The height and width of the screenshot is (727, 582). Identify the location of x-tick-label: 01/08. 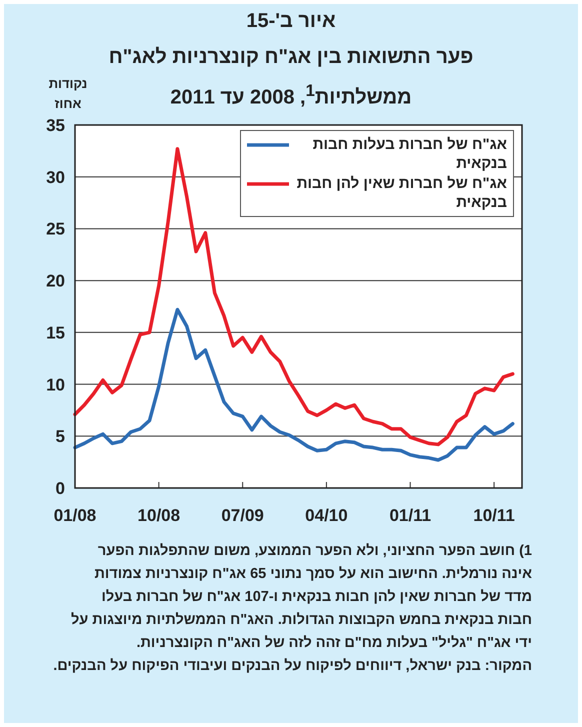
(75, 515).